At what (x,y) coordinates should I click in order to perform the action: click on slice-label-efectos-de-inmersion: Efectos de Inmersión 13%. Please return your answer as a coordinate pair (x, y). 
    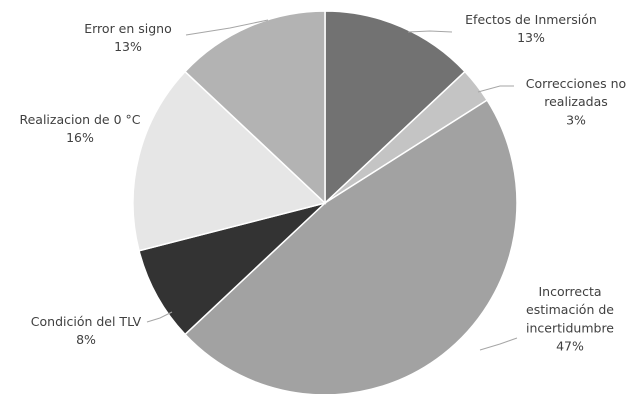
    Looking at the image, I should click on (531, 28).